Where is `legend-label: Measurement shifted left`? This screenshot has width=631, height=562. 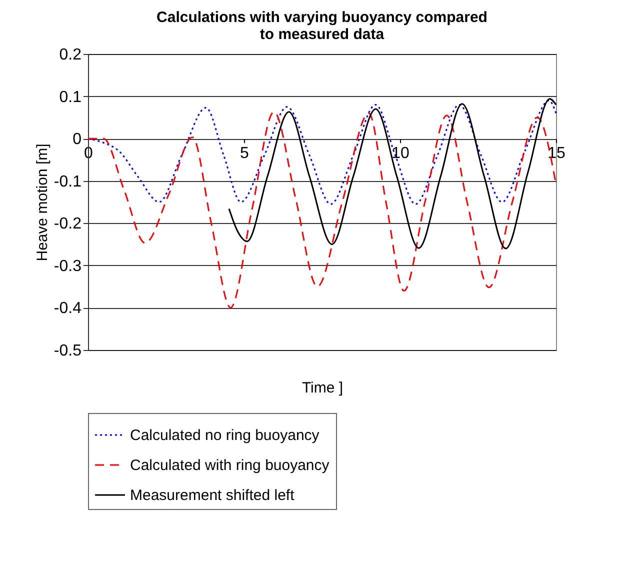
legend-label: Measurement shifted left is located at coordinates (213, 495).